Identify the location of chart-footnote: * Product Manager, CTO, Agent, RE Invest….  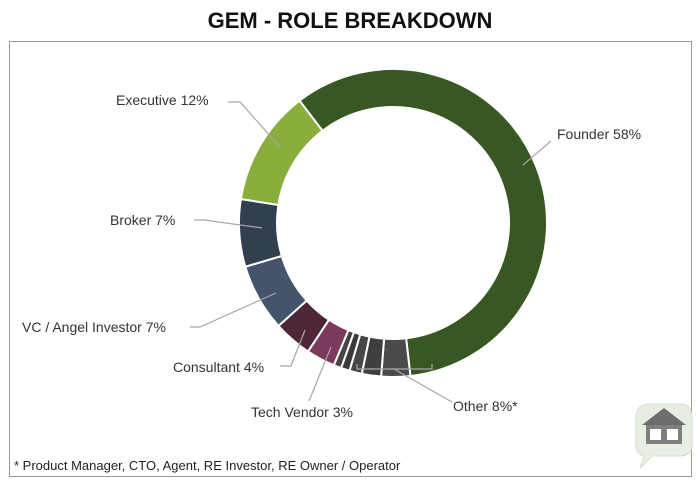
(207, 465).